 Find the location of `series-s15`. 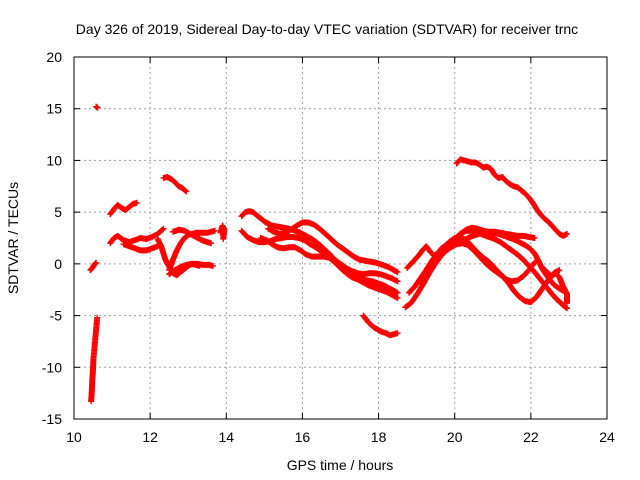

series-s15 is located at coordinates (329, 268).